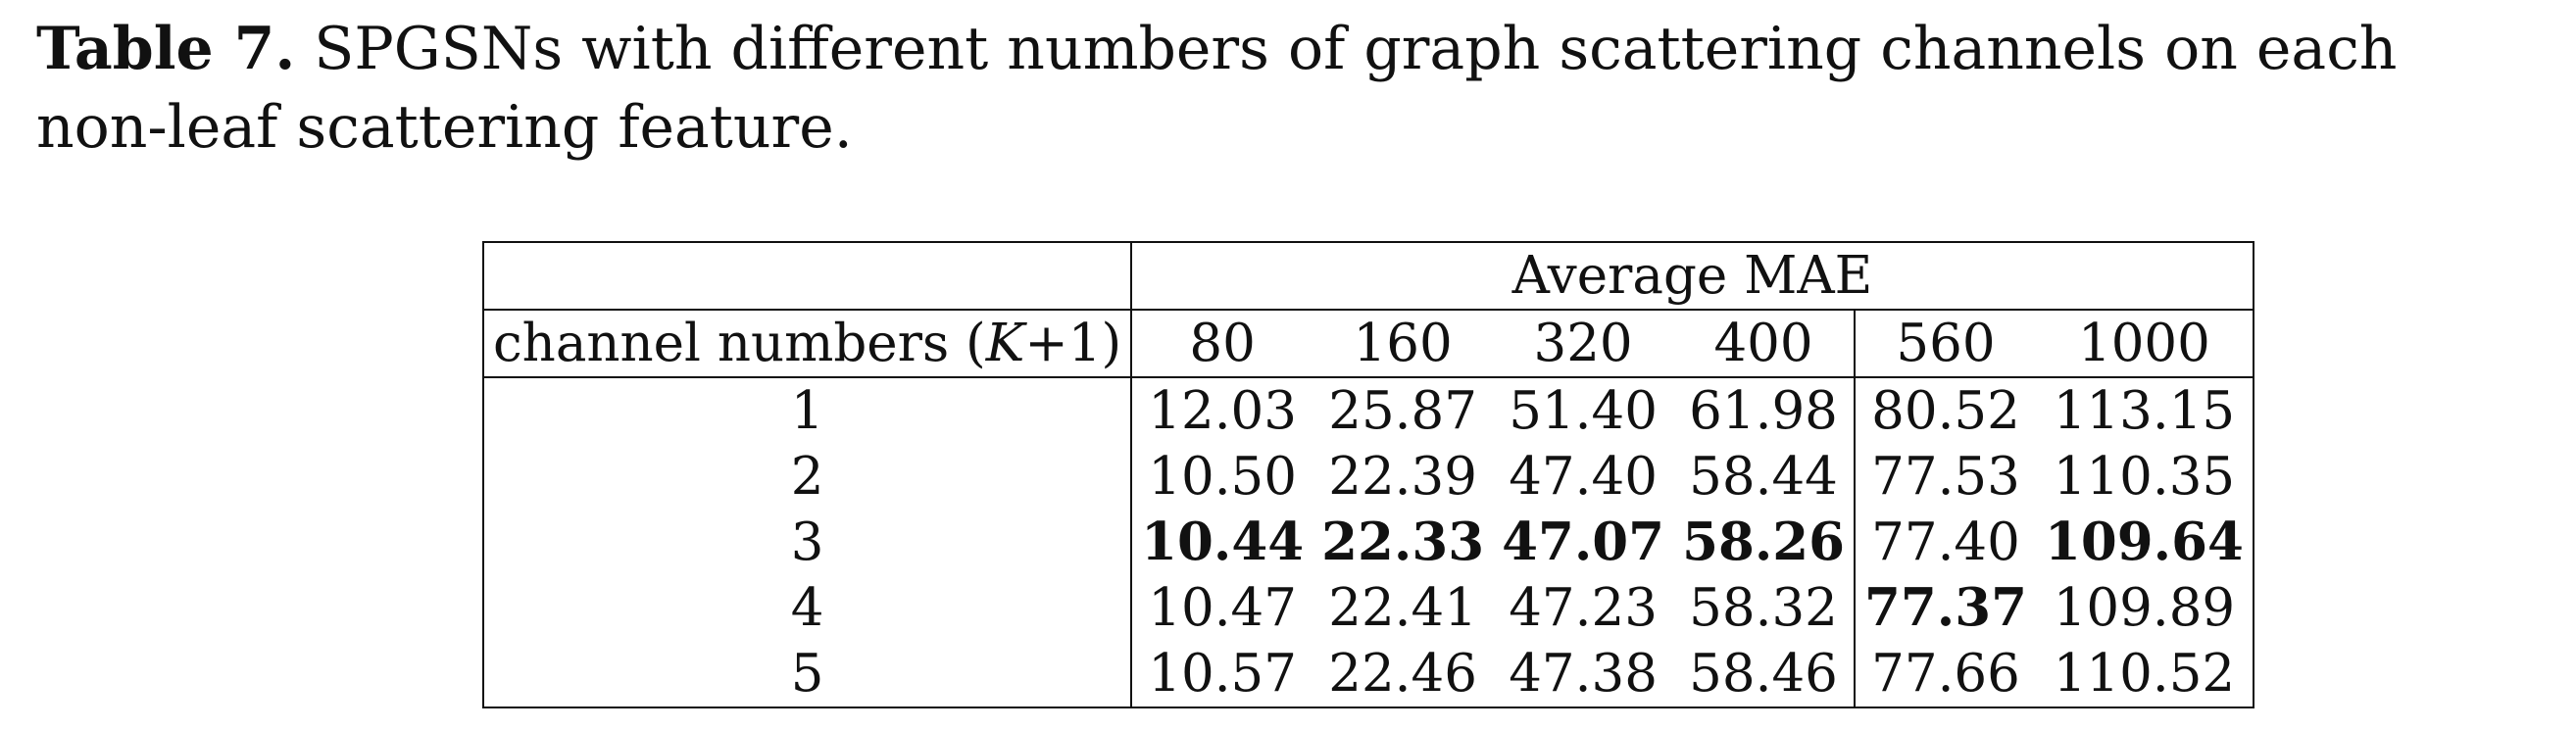 This screenshot has width=2576, height=731. What do you see at coordinates (1583, 477) in the screenshot?
I see `value-cell: 47.40` at bounding box center [1583, 477].